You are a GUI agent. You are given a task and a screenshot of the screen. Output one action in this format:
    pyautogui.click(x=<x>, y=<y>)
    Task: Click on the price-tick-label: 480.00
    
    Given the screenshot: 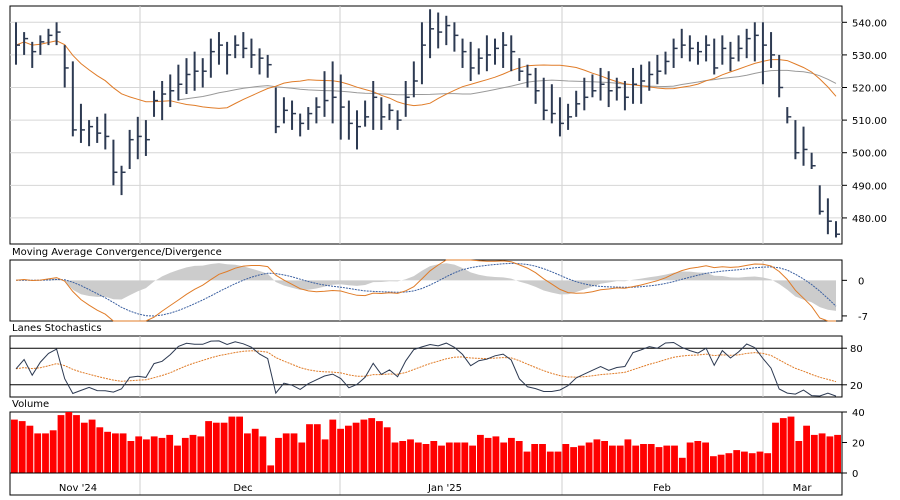 What is the action you would take?
    pyautogui.click(x=869, y=219)
    